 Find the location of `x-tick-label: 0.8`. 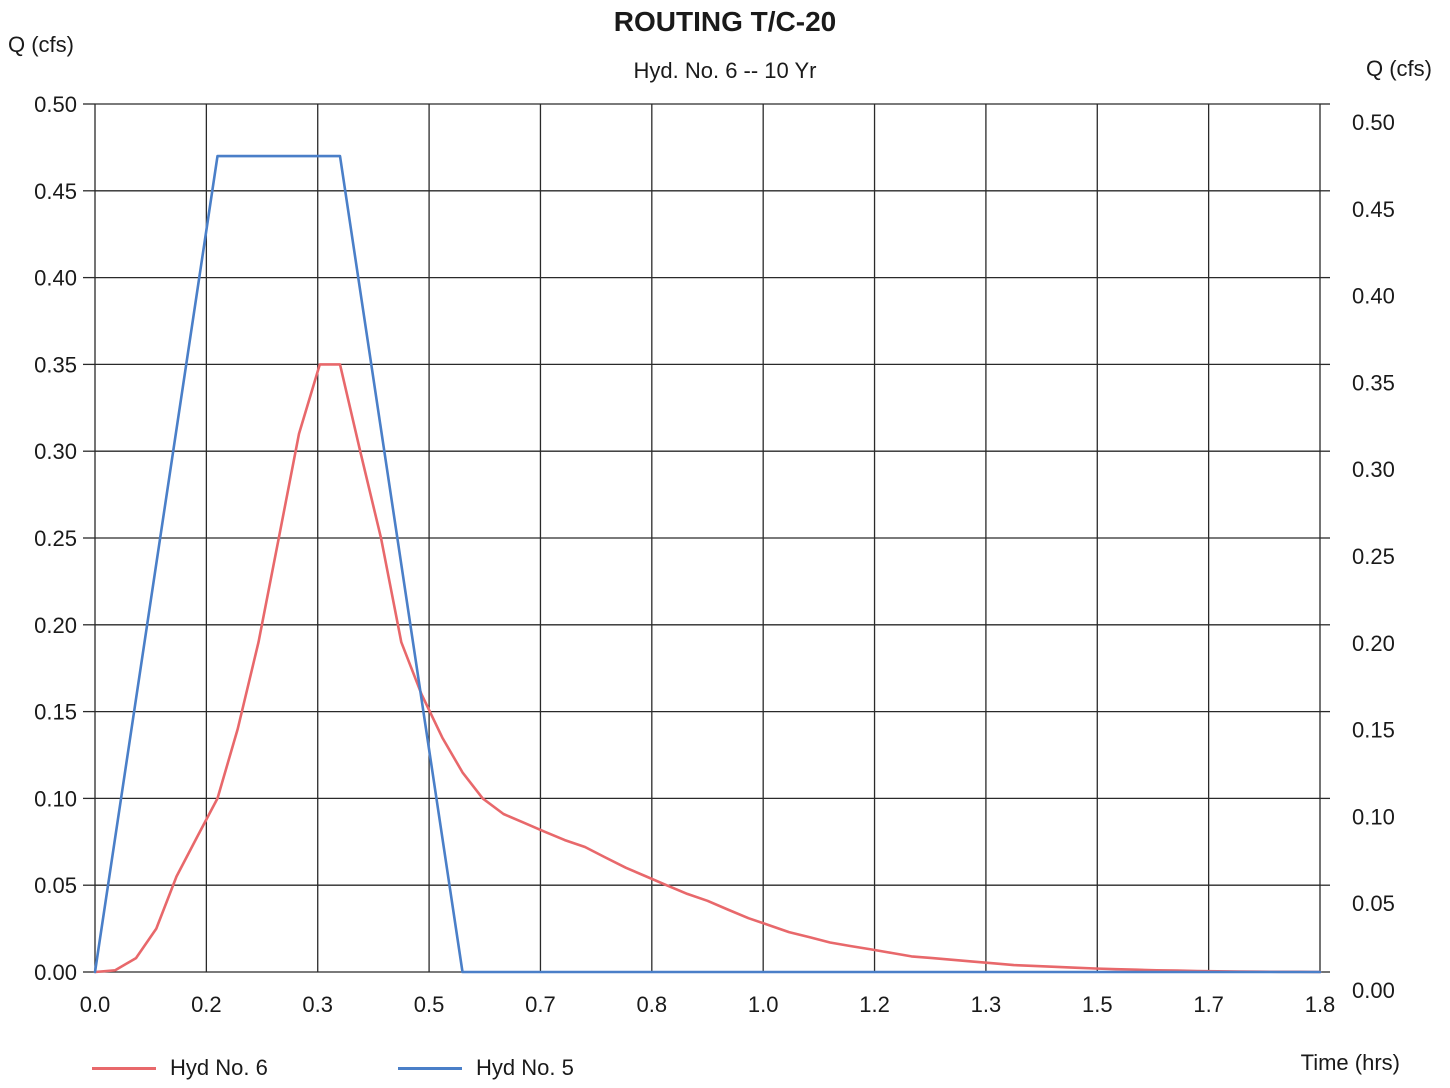

x-tick-label: 0.8 is located at coordinates (652, 1004).